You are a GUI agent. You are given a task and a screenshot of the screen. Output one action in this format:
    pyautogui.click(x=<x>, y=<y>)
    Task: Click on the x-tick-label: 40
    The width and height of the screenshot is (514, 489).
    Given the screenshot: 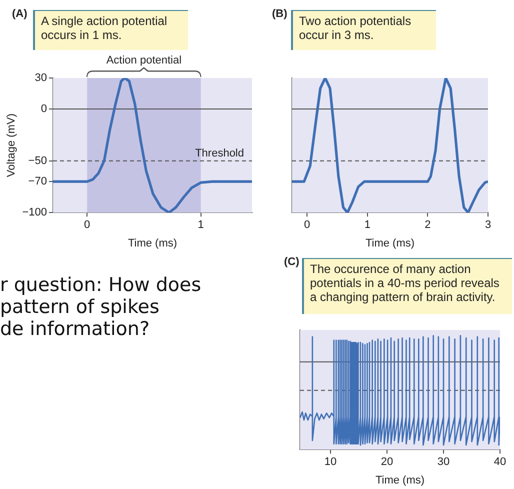 What is the action you would take?
    pyautogui.click(x=500, y=462)
    